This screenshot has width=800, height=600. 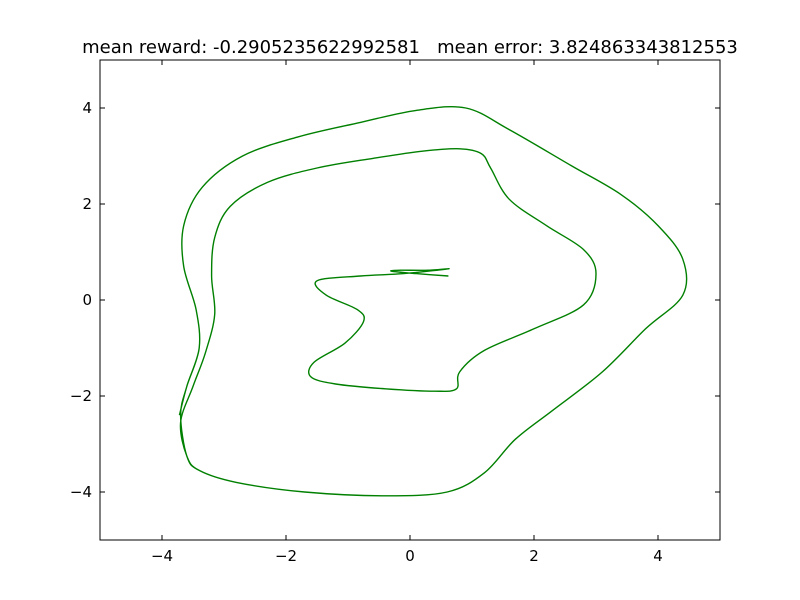 I want to click on x-tick-label: 2, so click(x=534, y=556).